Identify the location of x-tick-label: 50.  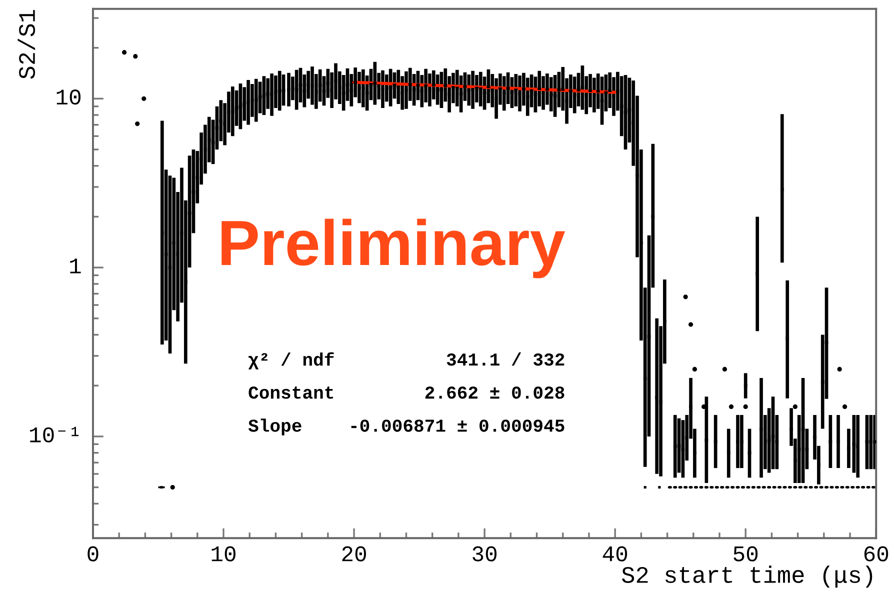
(746, 554).